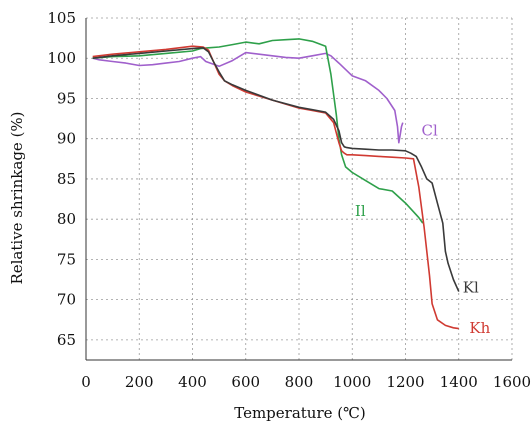 The width and height of the screenshot is (532, 427). What do you see at coordinates (459, 382) in the screenshot?
I see `x-tick-label: 1400` at bounding box center [459, 382].